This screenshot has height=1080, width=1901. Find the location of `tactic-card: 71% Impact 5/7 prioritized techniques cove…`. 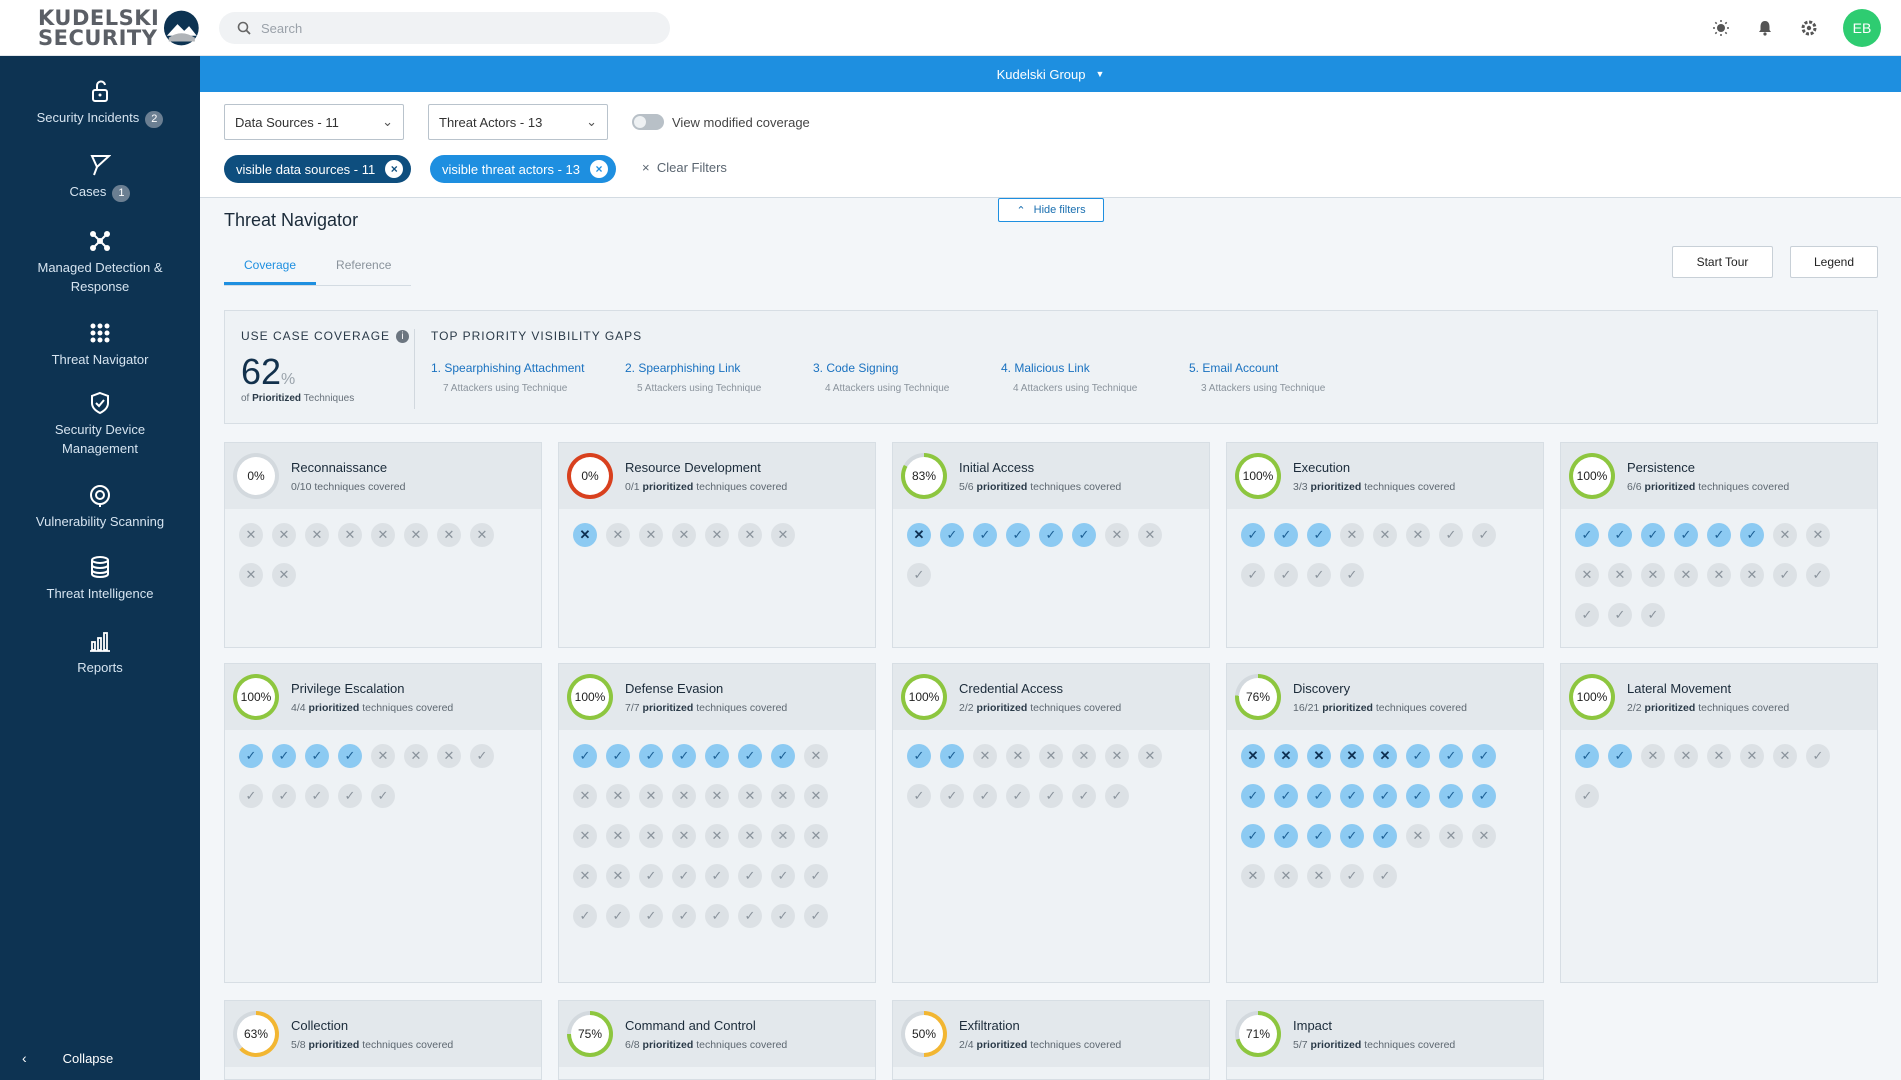

tactic-card: 71% Impact 5/7 prioritized techniques cove… is located at coordinates (1385, 1040).